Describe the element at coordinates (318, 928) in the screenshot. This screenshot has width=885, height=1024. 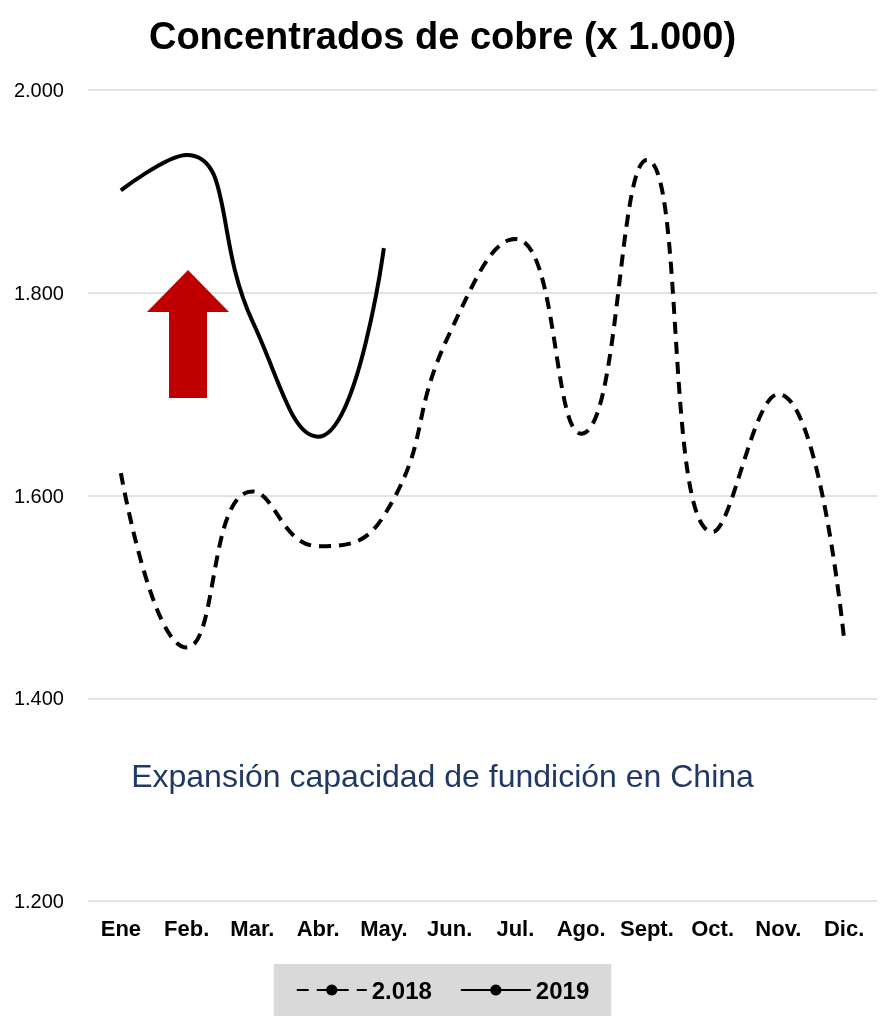
I see `x-tick-label: Abr.` at that location.